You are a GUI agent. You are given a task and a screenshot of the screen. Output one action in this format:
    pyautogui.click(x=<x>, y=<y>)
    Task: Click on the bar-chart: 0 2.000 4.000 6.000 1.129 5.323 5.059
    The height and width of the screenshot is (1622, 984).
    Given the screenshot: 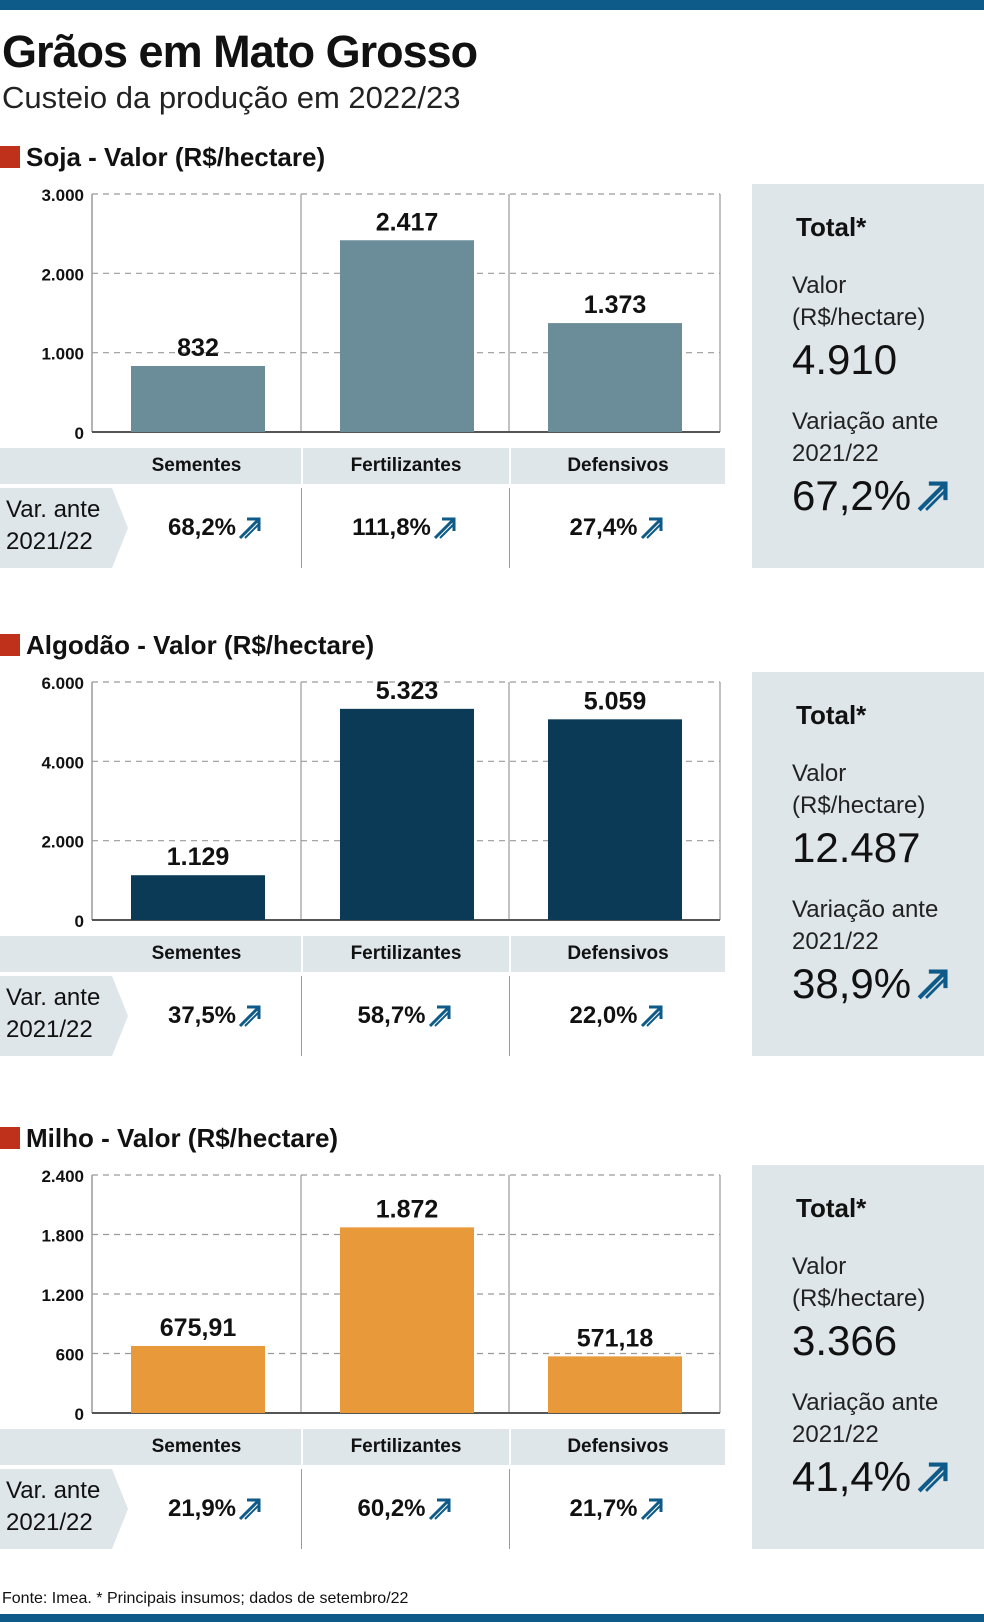 What is the action you would take?
    pyautogui.click(x=365, y=802)
    